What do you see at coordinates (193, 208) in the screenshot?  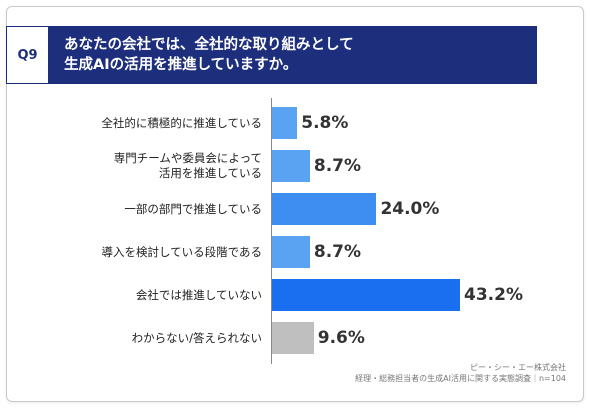 I see `category-label: 一部の部門で推進している` at bounding box center [193, 208].